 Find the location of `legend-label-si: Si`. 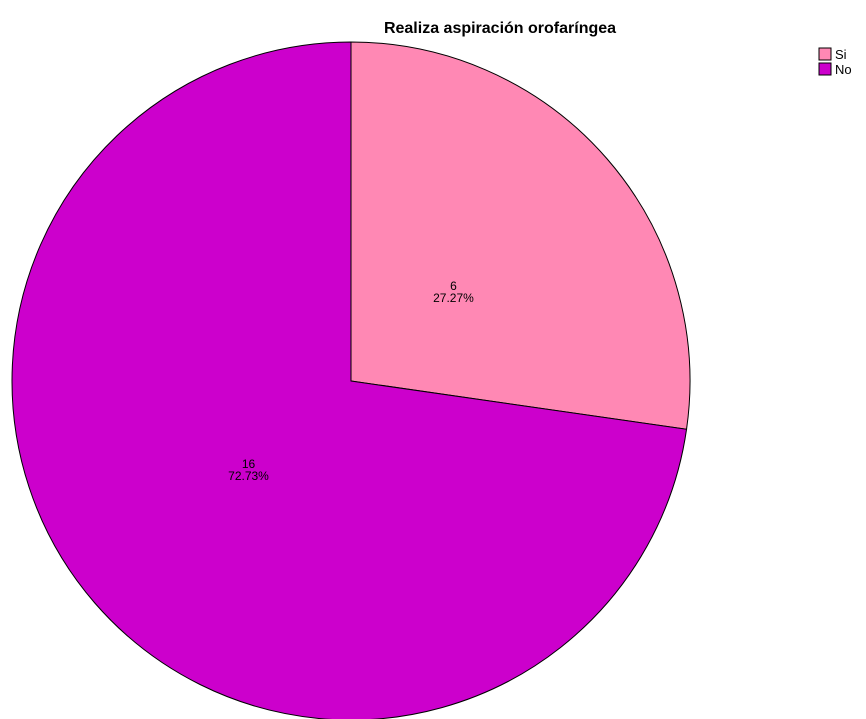

legend-label-si: Si is located at coordinates (841, 54).